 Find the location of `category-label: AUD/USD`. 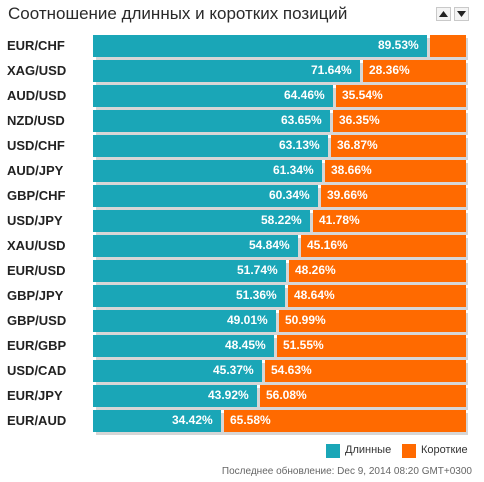

category-label: AUD/USD is located at coordinates (37, 95).